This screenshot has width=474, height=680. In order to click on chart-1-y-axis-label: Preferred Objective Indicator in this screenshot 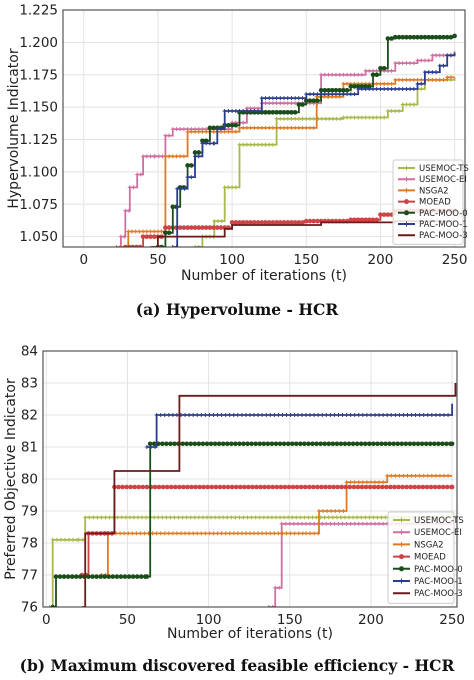, I will do `click(11, 479)`.